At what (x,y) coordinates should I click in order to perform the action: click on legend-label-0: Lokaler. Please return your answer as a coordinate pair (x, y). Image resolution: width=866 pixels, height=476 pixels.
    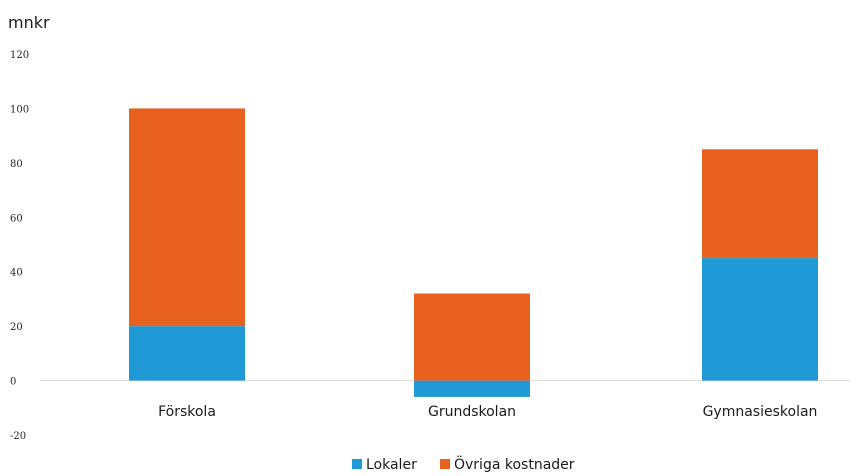
    Looking at the image, I should click on (391, 465).